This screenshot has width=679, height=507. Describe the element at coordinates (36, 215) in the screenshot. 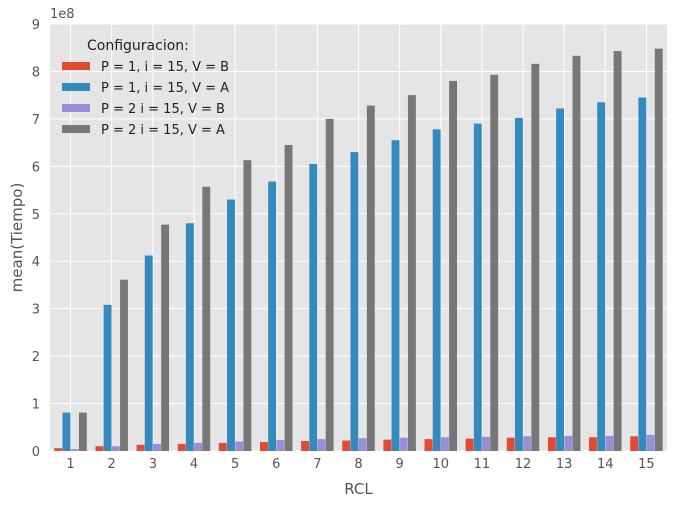

I see `y-tick-label: 5` at that location.